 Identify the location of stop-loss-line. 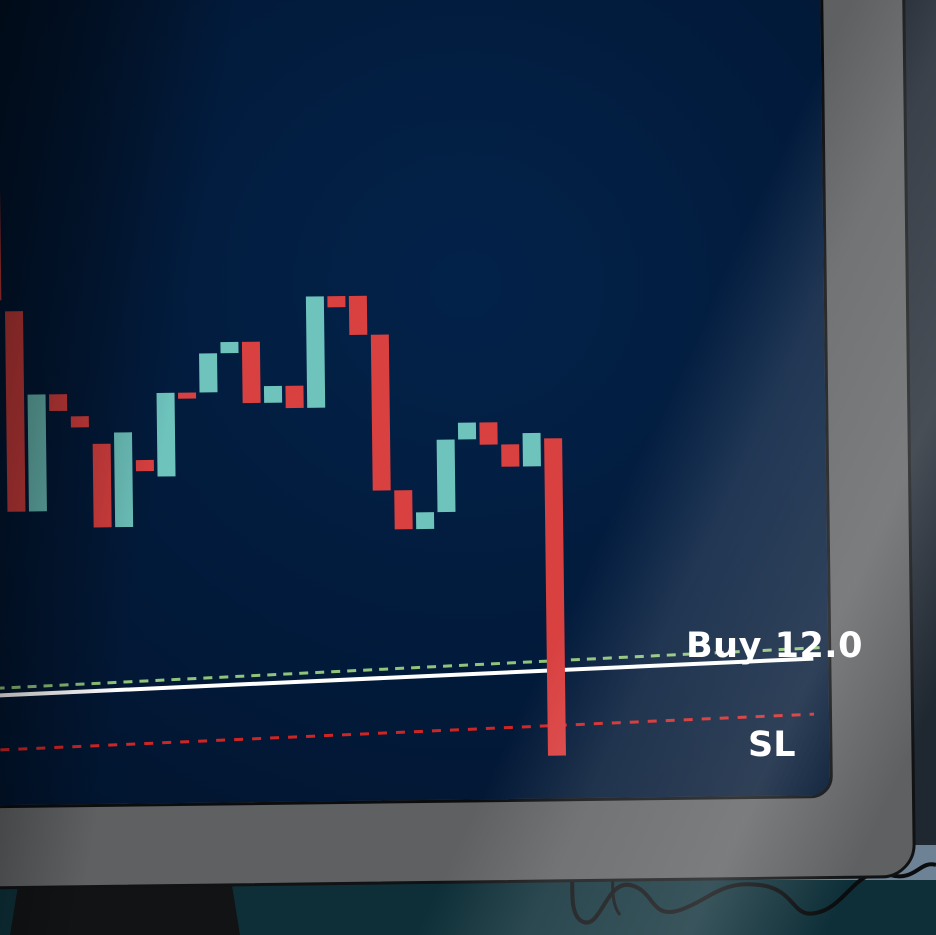
(407, 732).